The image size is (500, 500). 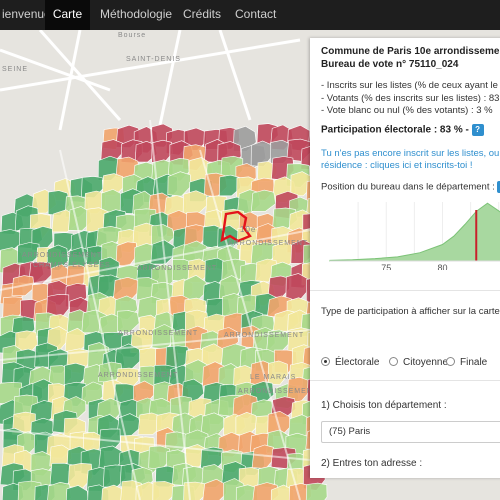 I want to click on map-label-bourse: Bourse, so click(x=132, y=35).